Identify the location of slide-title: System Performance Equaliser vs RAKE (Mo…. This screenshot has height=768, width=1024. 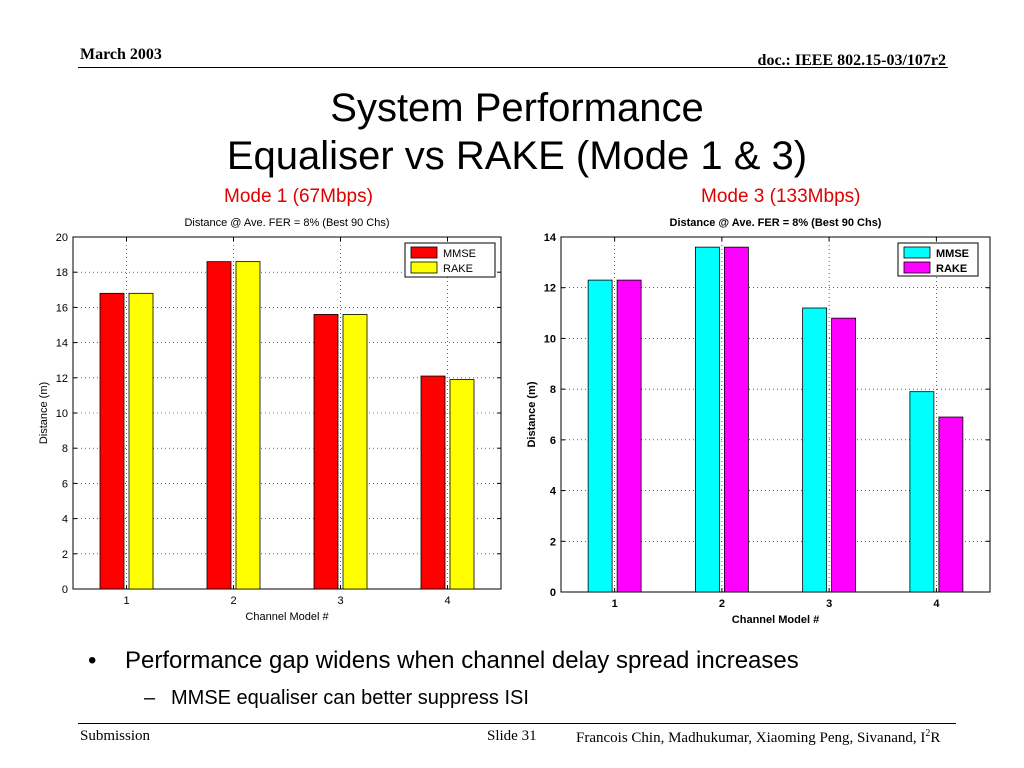
(512, 132).